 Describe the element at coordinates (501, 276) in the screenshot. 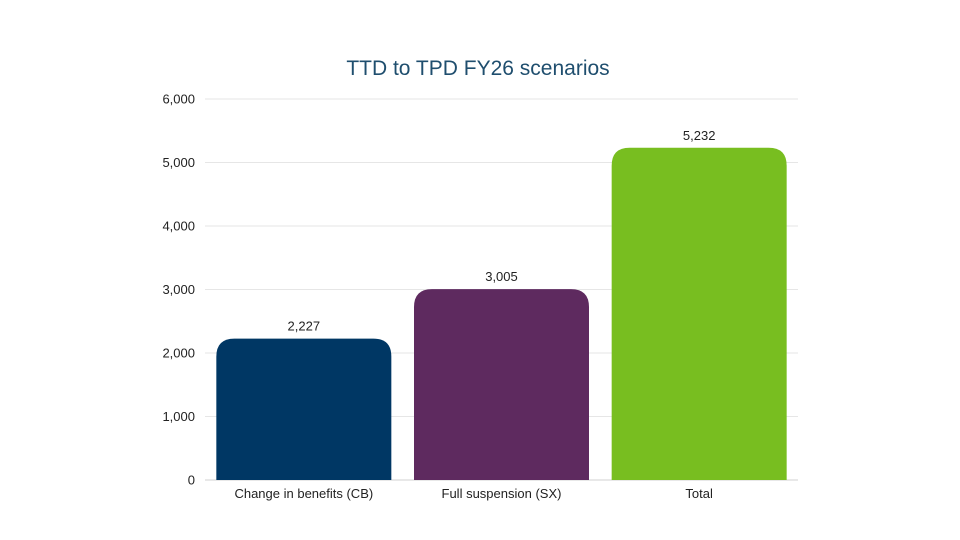

I see `data-label: 3,005` at that location.